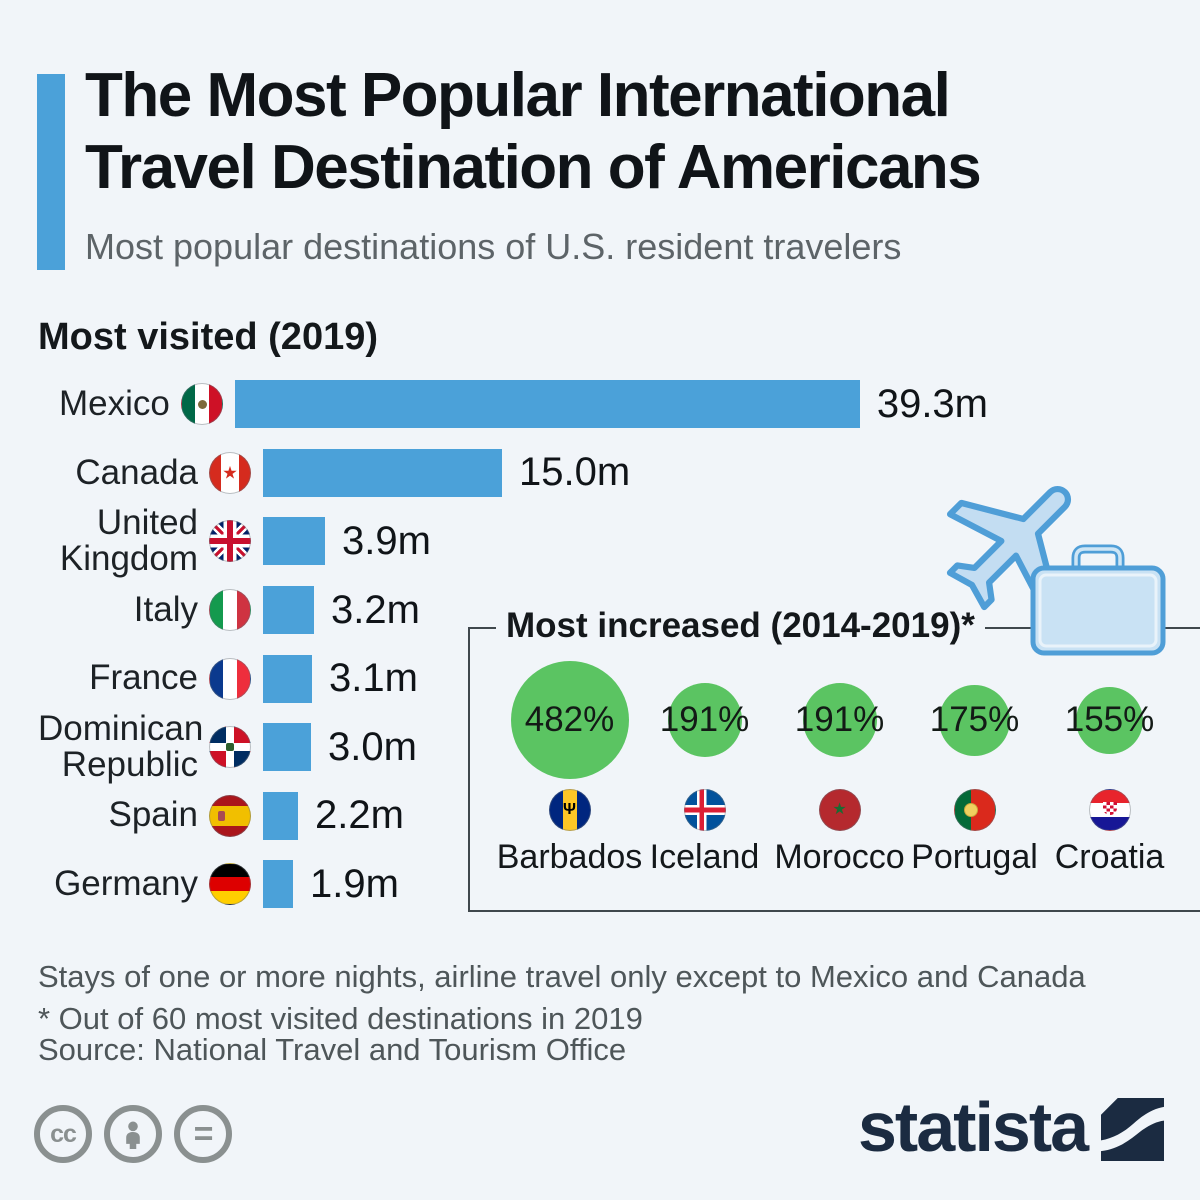  Describe the element at coordinates (974, 810) in the screenshot. I see `portugal-flag-icon` at that location.